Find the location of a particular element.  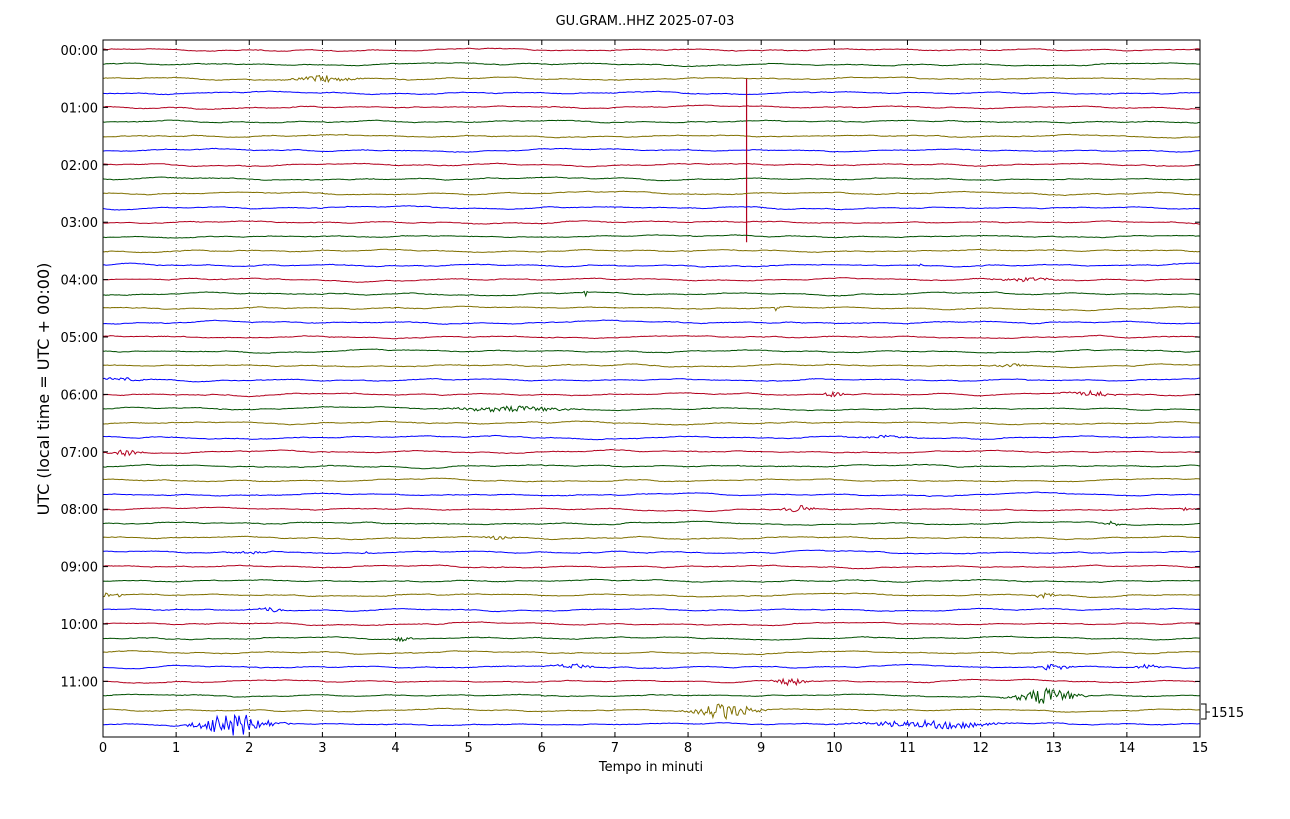

x-tick-label: 3 is located at coordinates (322, 748).